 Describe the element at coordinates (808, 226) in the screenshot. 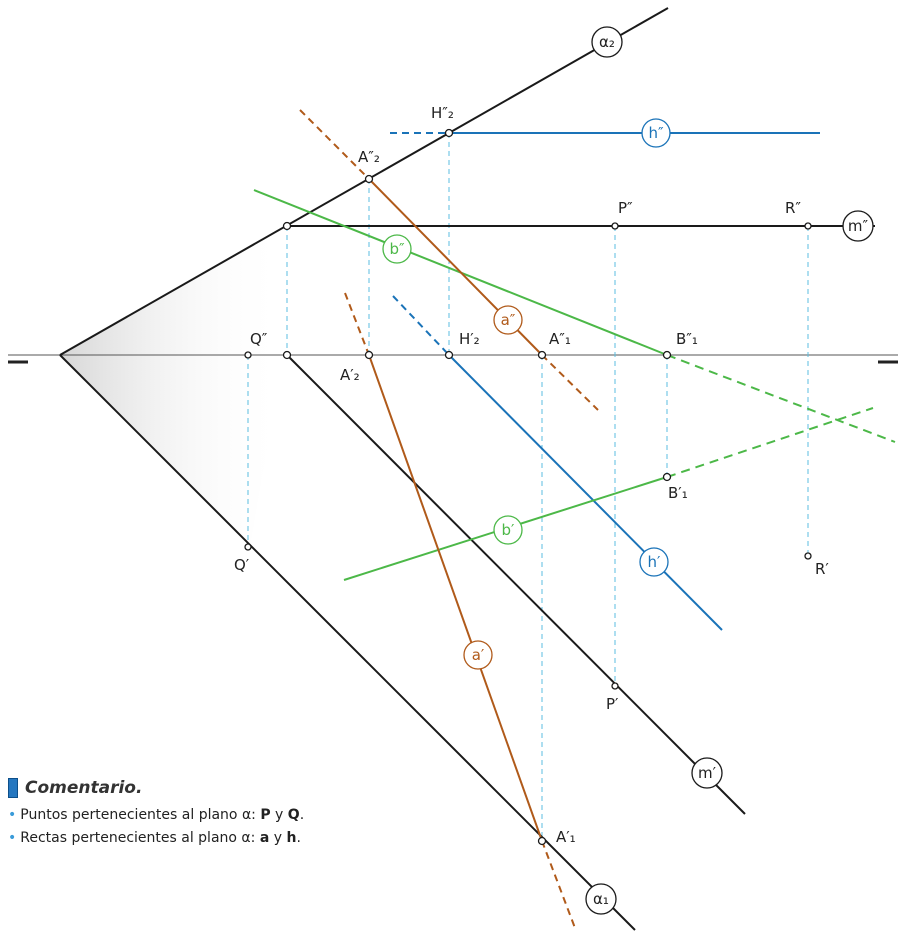

I see `point-Rpp` at that location.